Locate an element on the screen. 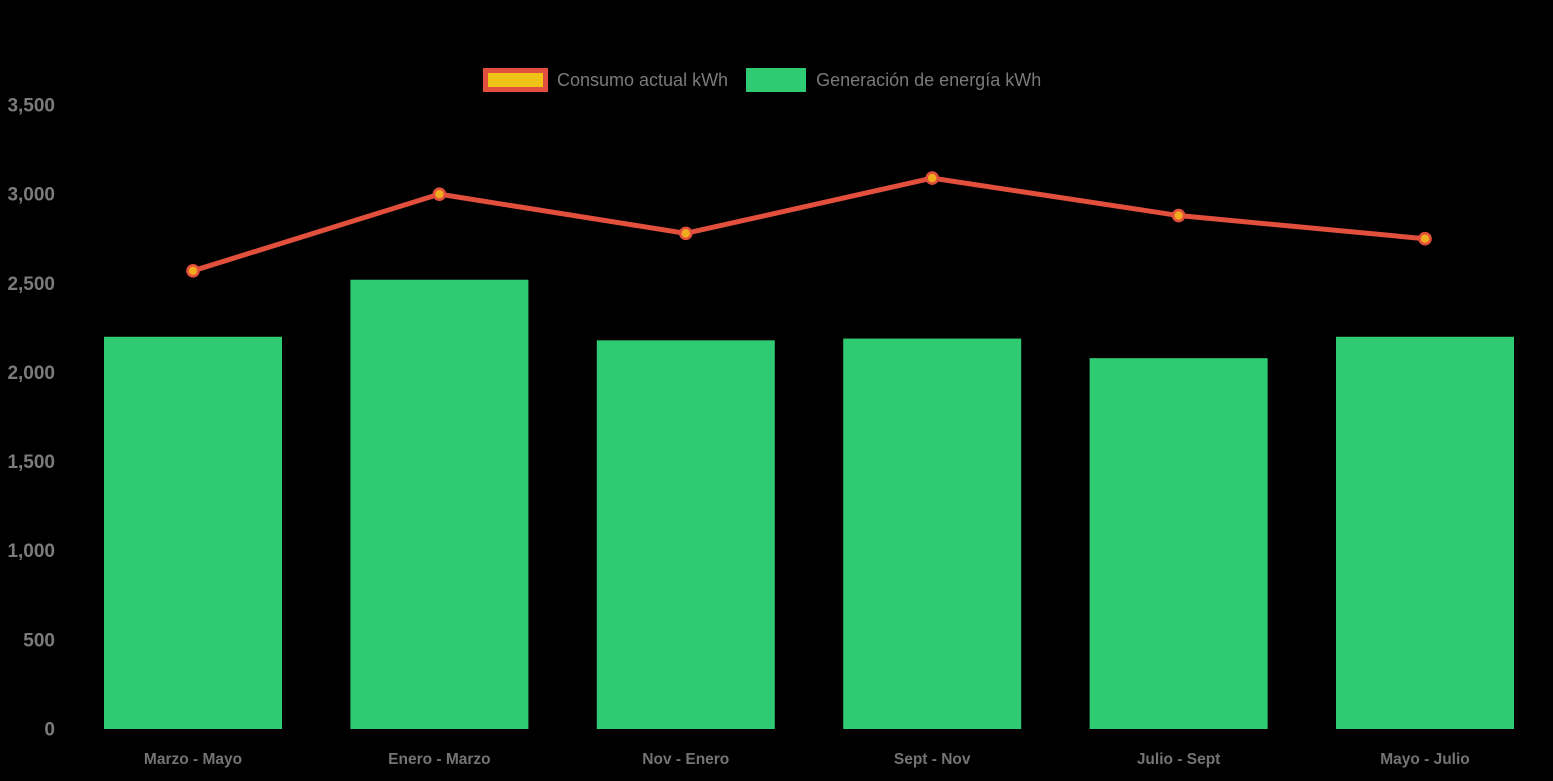 The image size is (1553, 781). x-axis-label: Marzo - Mayo is located at coordinates (193, 759).